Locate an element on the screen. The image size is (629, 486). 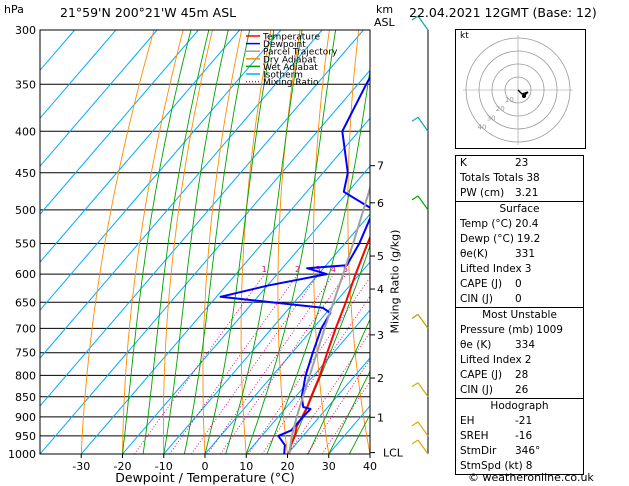
section-title: Hodograph is located at coordinates (519, 406).